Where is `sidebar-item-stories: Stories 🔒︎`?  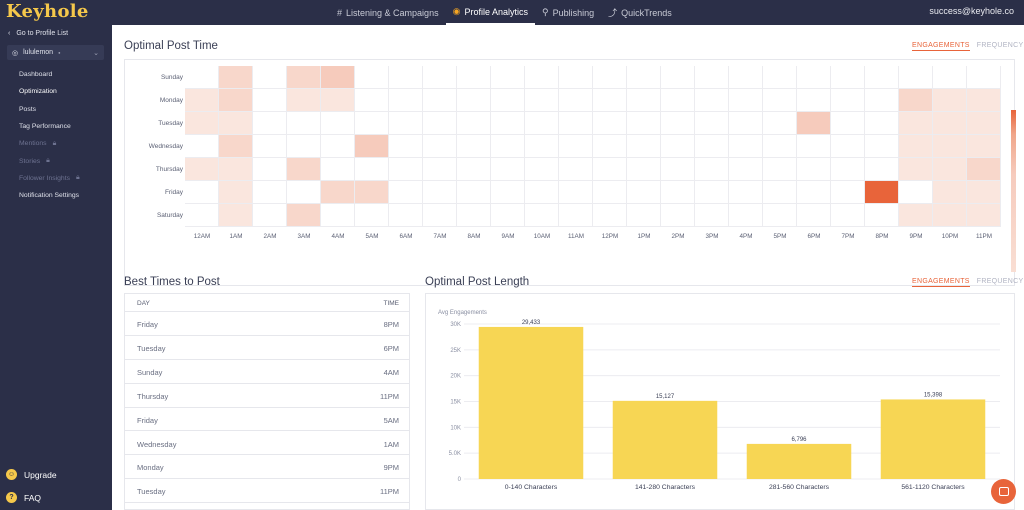 sidebar-item-stories: Stories 🔒︎ is located at coordinates (56, 160).